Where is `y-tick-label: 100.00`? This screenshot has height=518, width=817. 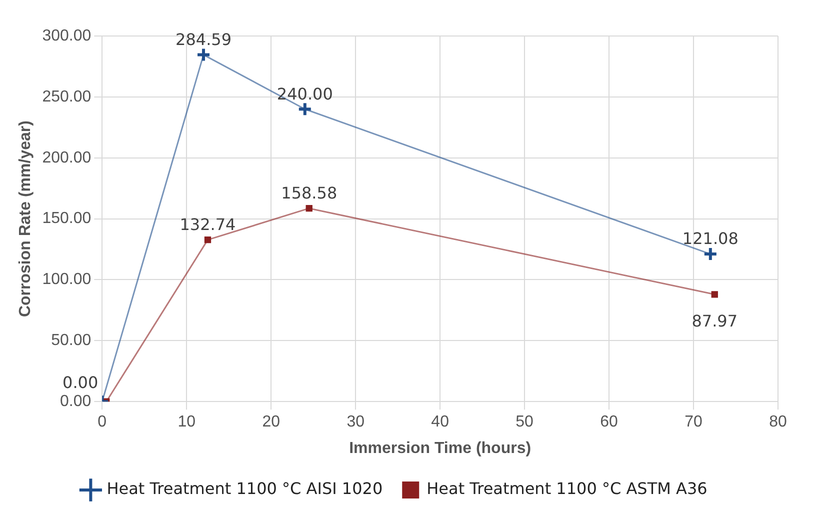
y-tick-label: 100.00 is located at coordinates (67, 279).